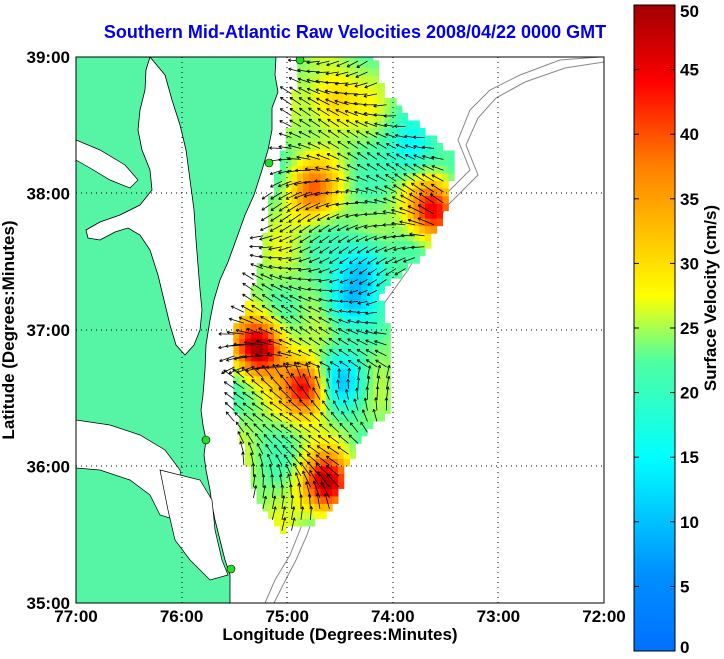  What do you see at coordinates (654, 328) in the screenshot?
I see `colorbar` at bounding box center [654, 328].